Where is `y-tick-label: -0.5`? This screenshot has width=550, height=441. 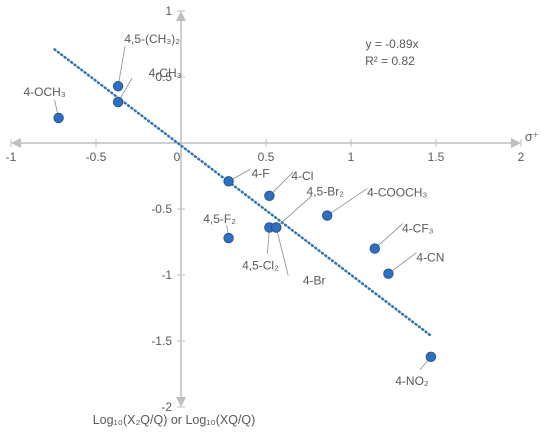
y-tick-label: -0.5 is located at coordinates (161, 209).